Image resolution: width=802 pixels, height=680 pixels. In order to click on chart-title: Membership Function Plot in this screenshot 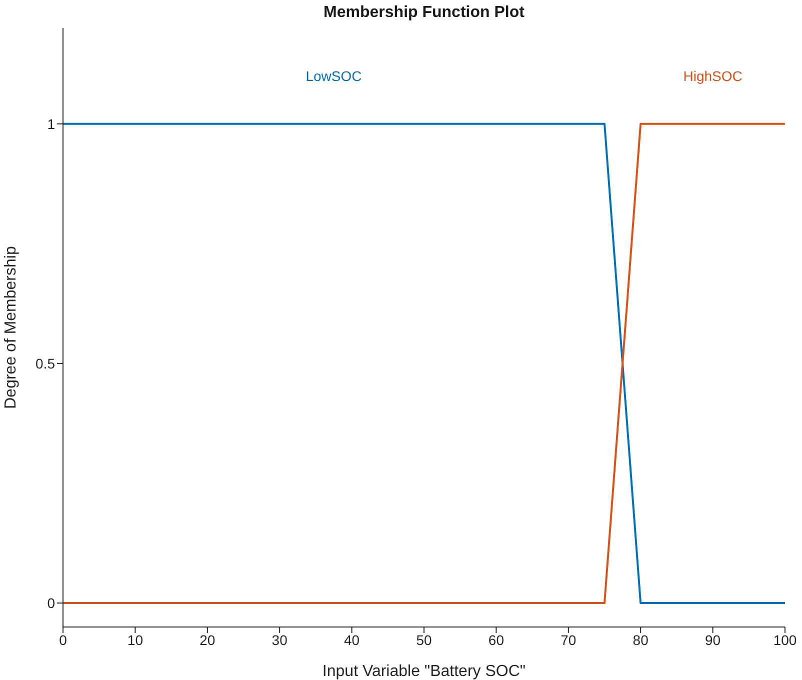, I will do `click(424, 13)`.